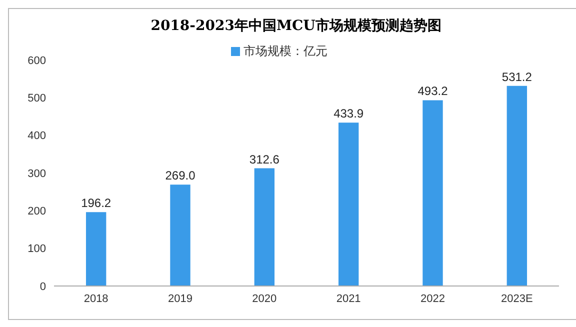 Image resolution: width=576 pixels, height=327 pixels. What do you see at coordinates (264, 298) in the screenshot?
I see `x-tick-label: 2020` at bounding box center [264, 298].